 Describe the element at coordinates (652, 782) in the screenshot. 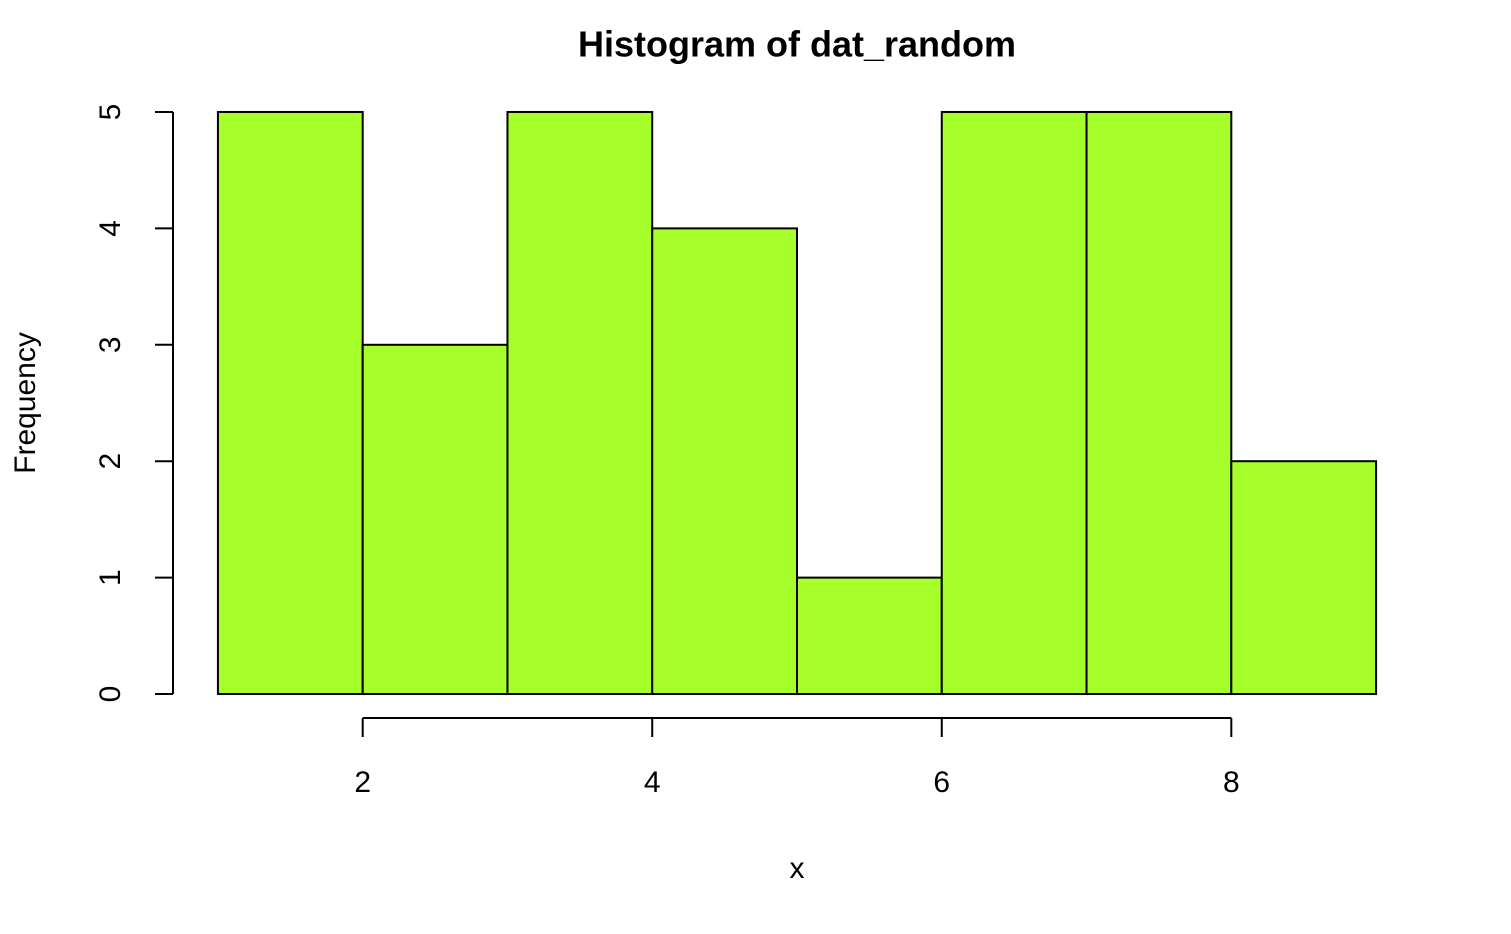

I see `x-tick-label: 4` at that location.